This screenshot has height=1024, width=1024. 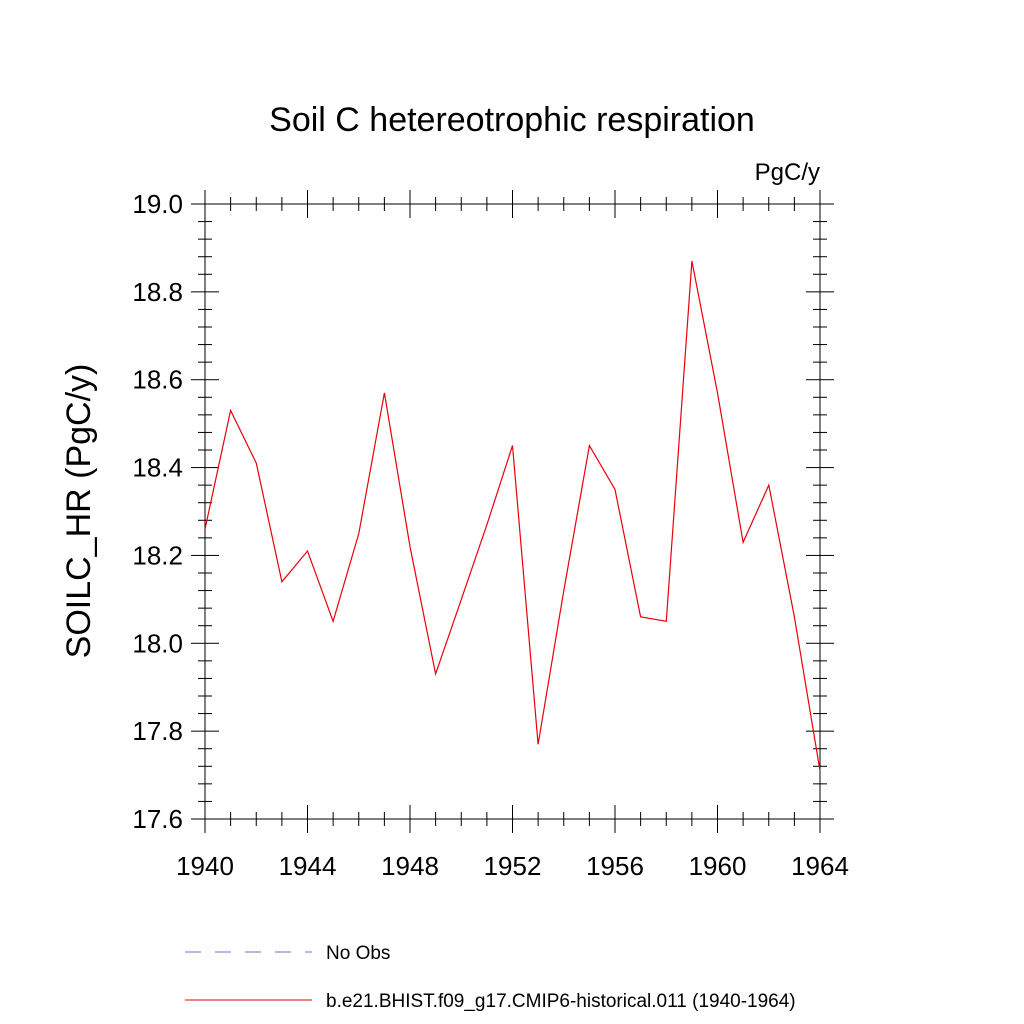 What do you see at coordinates (79, 511) in the screenshot?
I see `y-axis-label: SOILC_HR (PgC/y)` at bounding box center [79, 511].